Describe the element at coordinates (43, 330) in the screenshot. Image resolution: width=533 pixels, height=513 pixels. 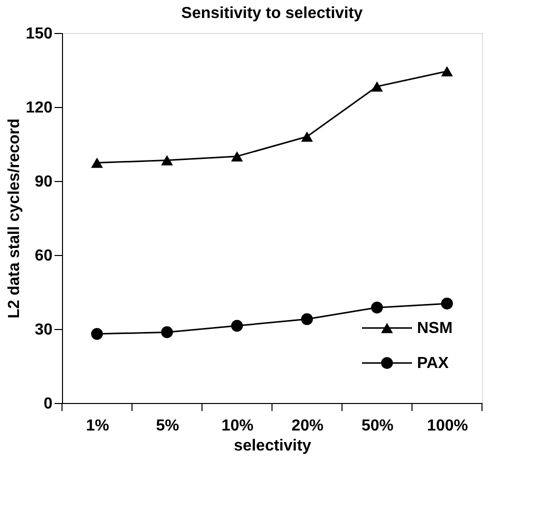
I see `y-tick-label: 30` at that location.